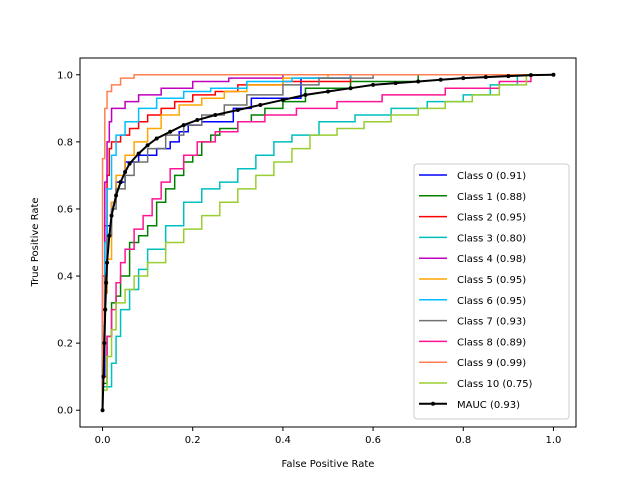 The height and width of the screenshot is (480, 640). Describe the element at coordinates (491, 218) in the screenshot. I see `legend-label-class-2-0-95: Class 2 (0.95)` at that location.